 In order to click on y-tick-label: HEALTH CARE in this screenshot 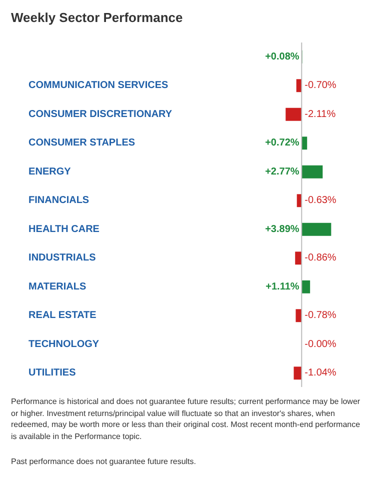, I will do `click(64, 229)`.